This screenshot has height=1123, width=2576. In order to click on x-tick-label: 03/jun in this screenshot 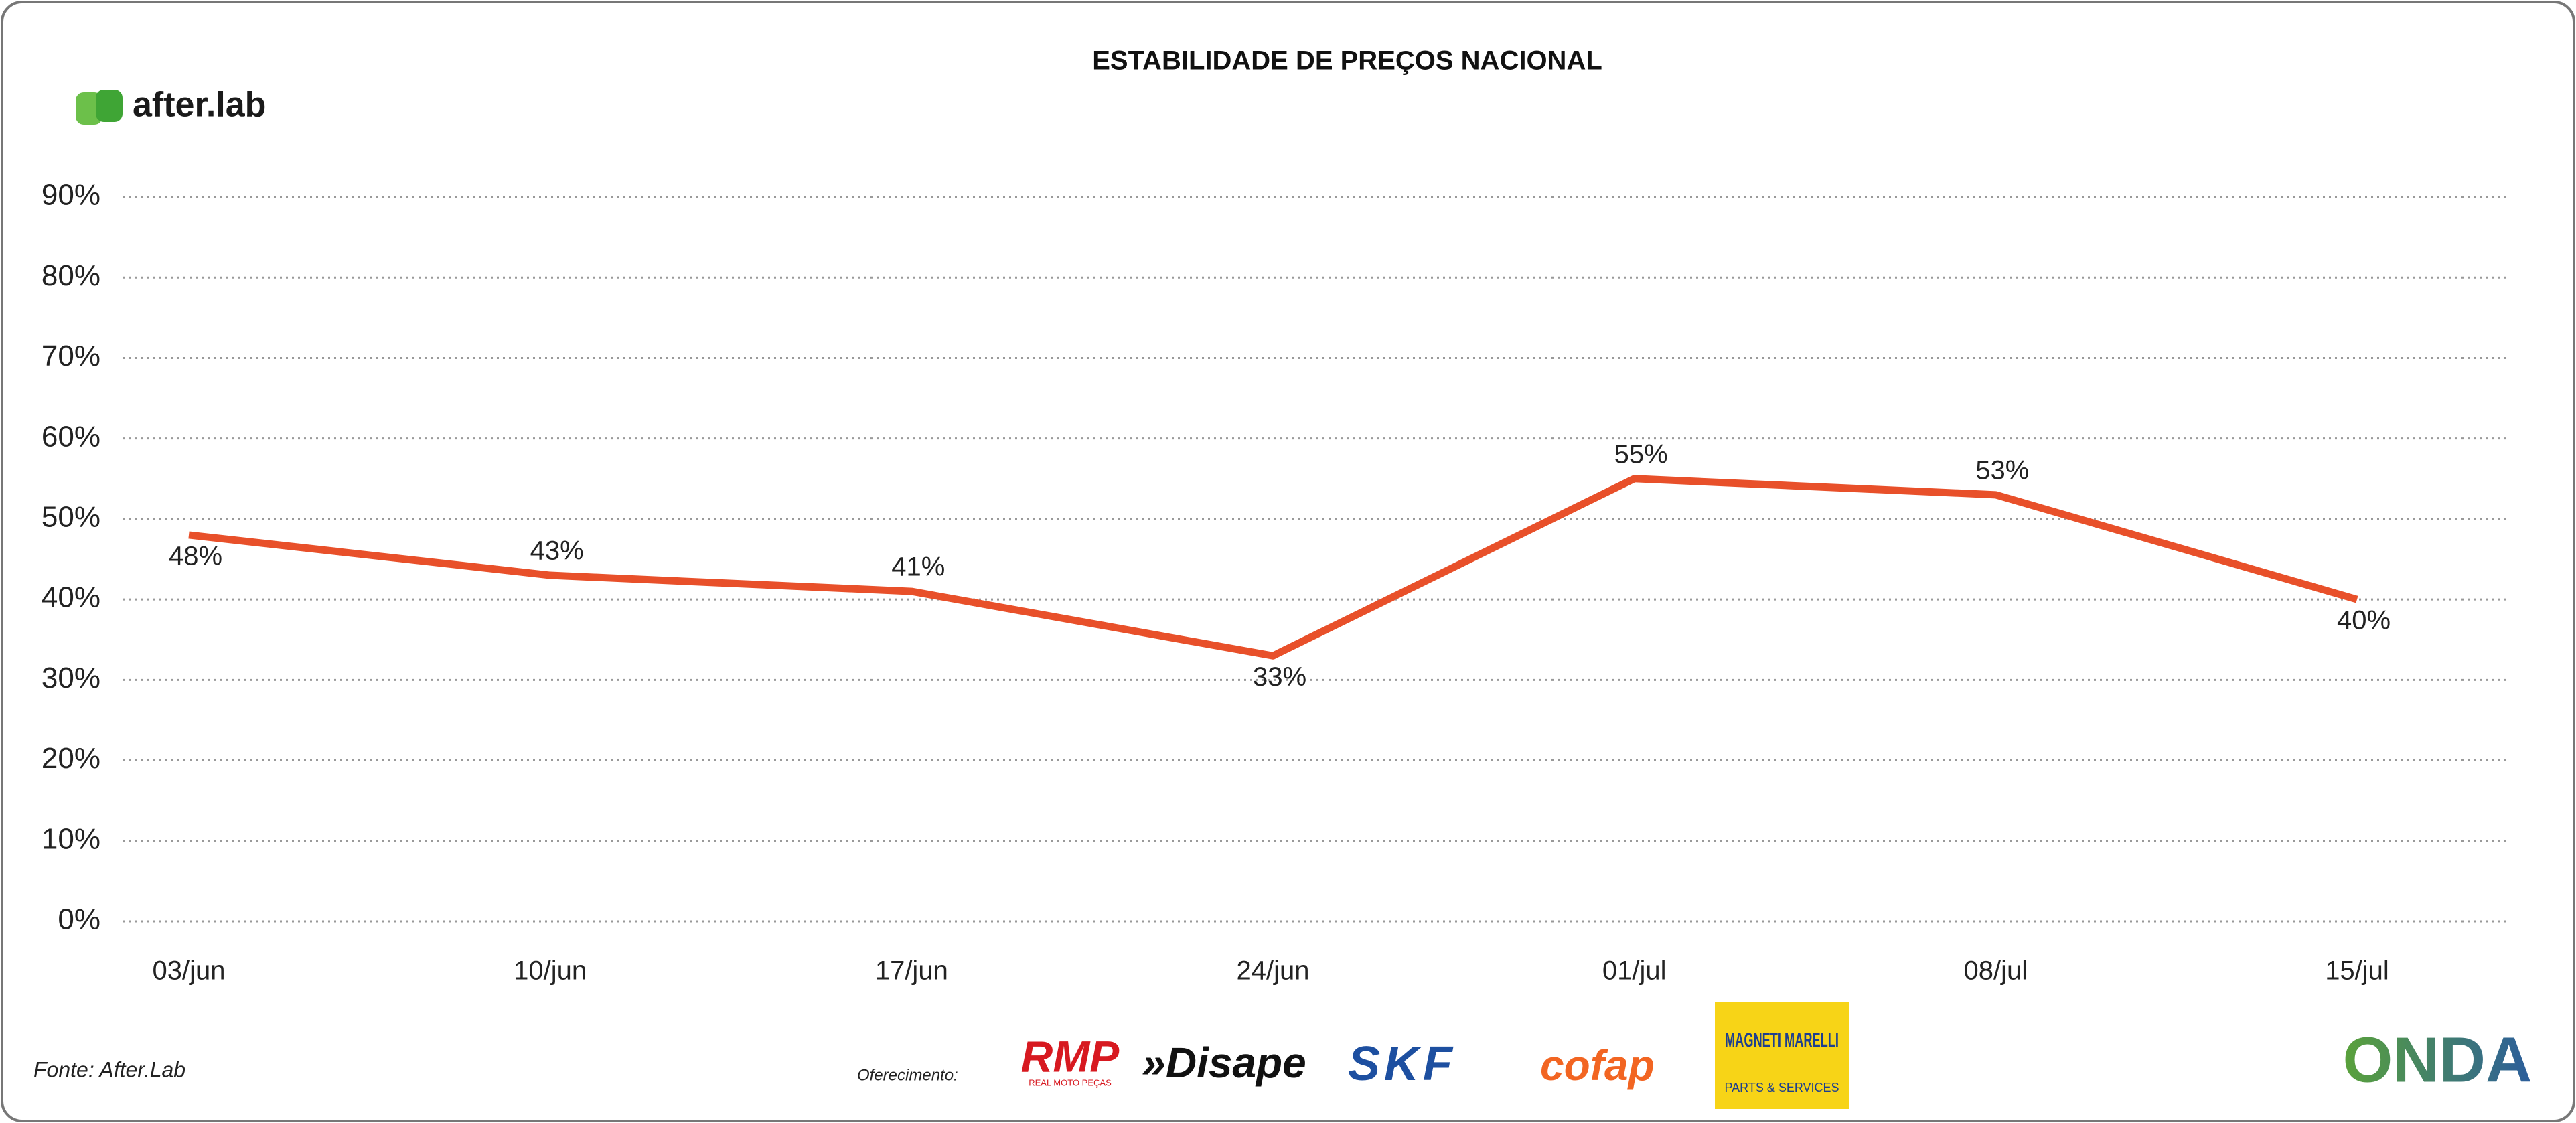, I will do `click(189, 971)`.